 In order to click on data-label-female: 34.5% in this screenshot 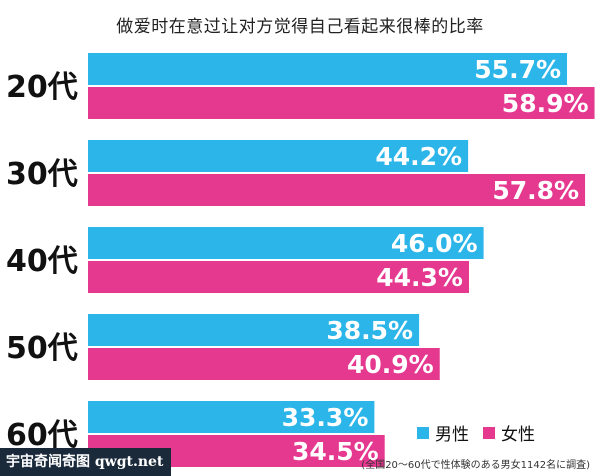, I will do `click(335, 451)`.